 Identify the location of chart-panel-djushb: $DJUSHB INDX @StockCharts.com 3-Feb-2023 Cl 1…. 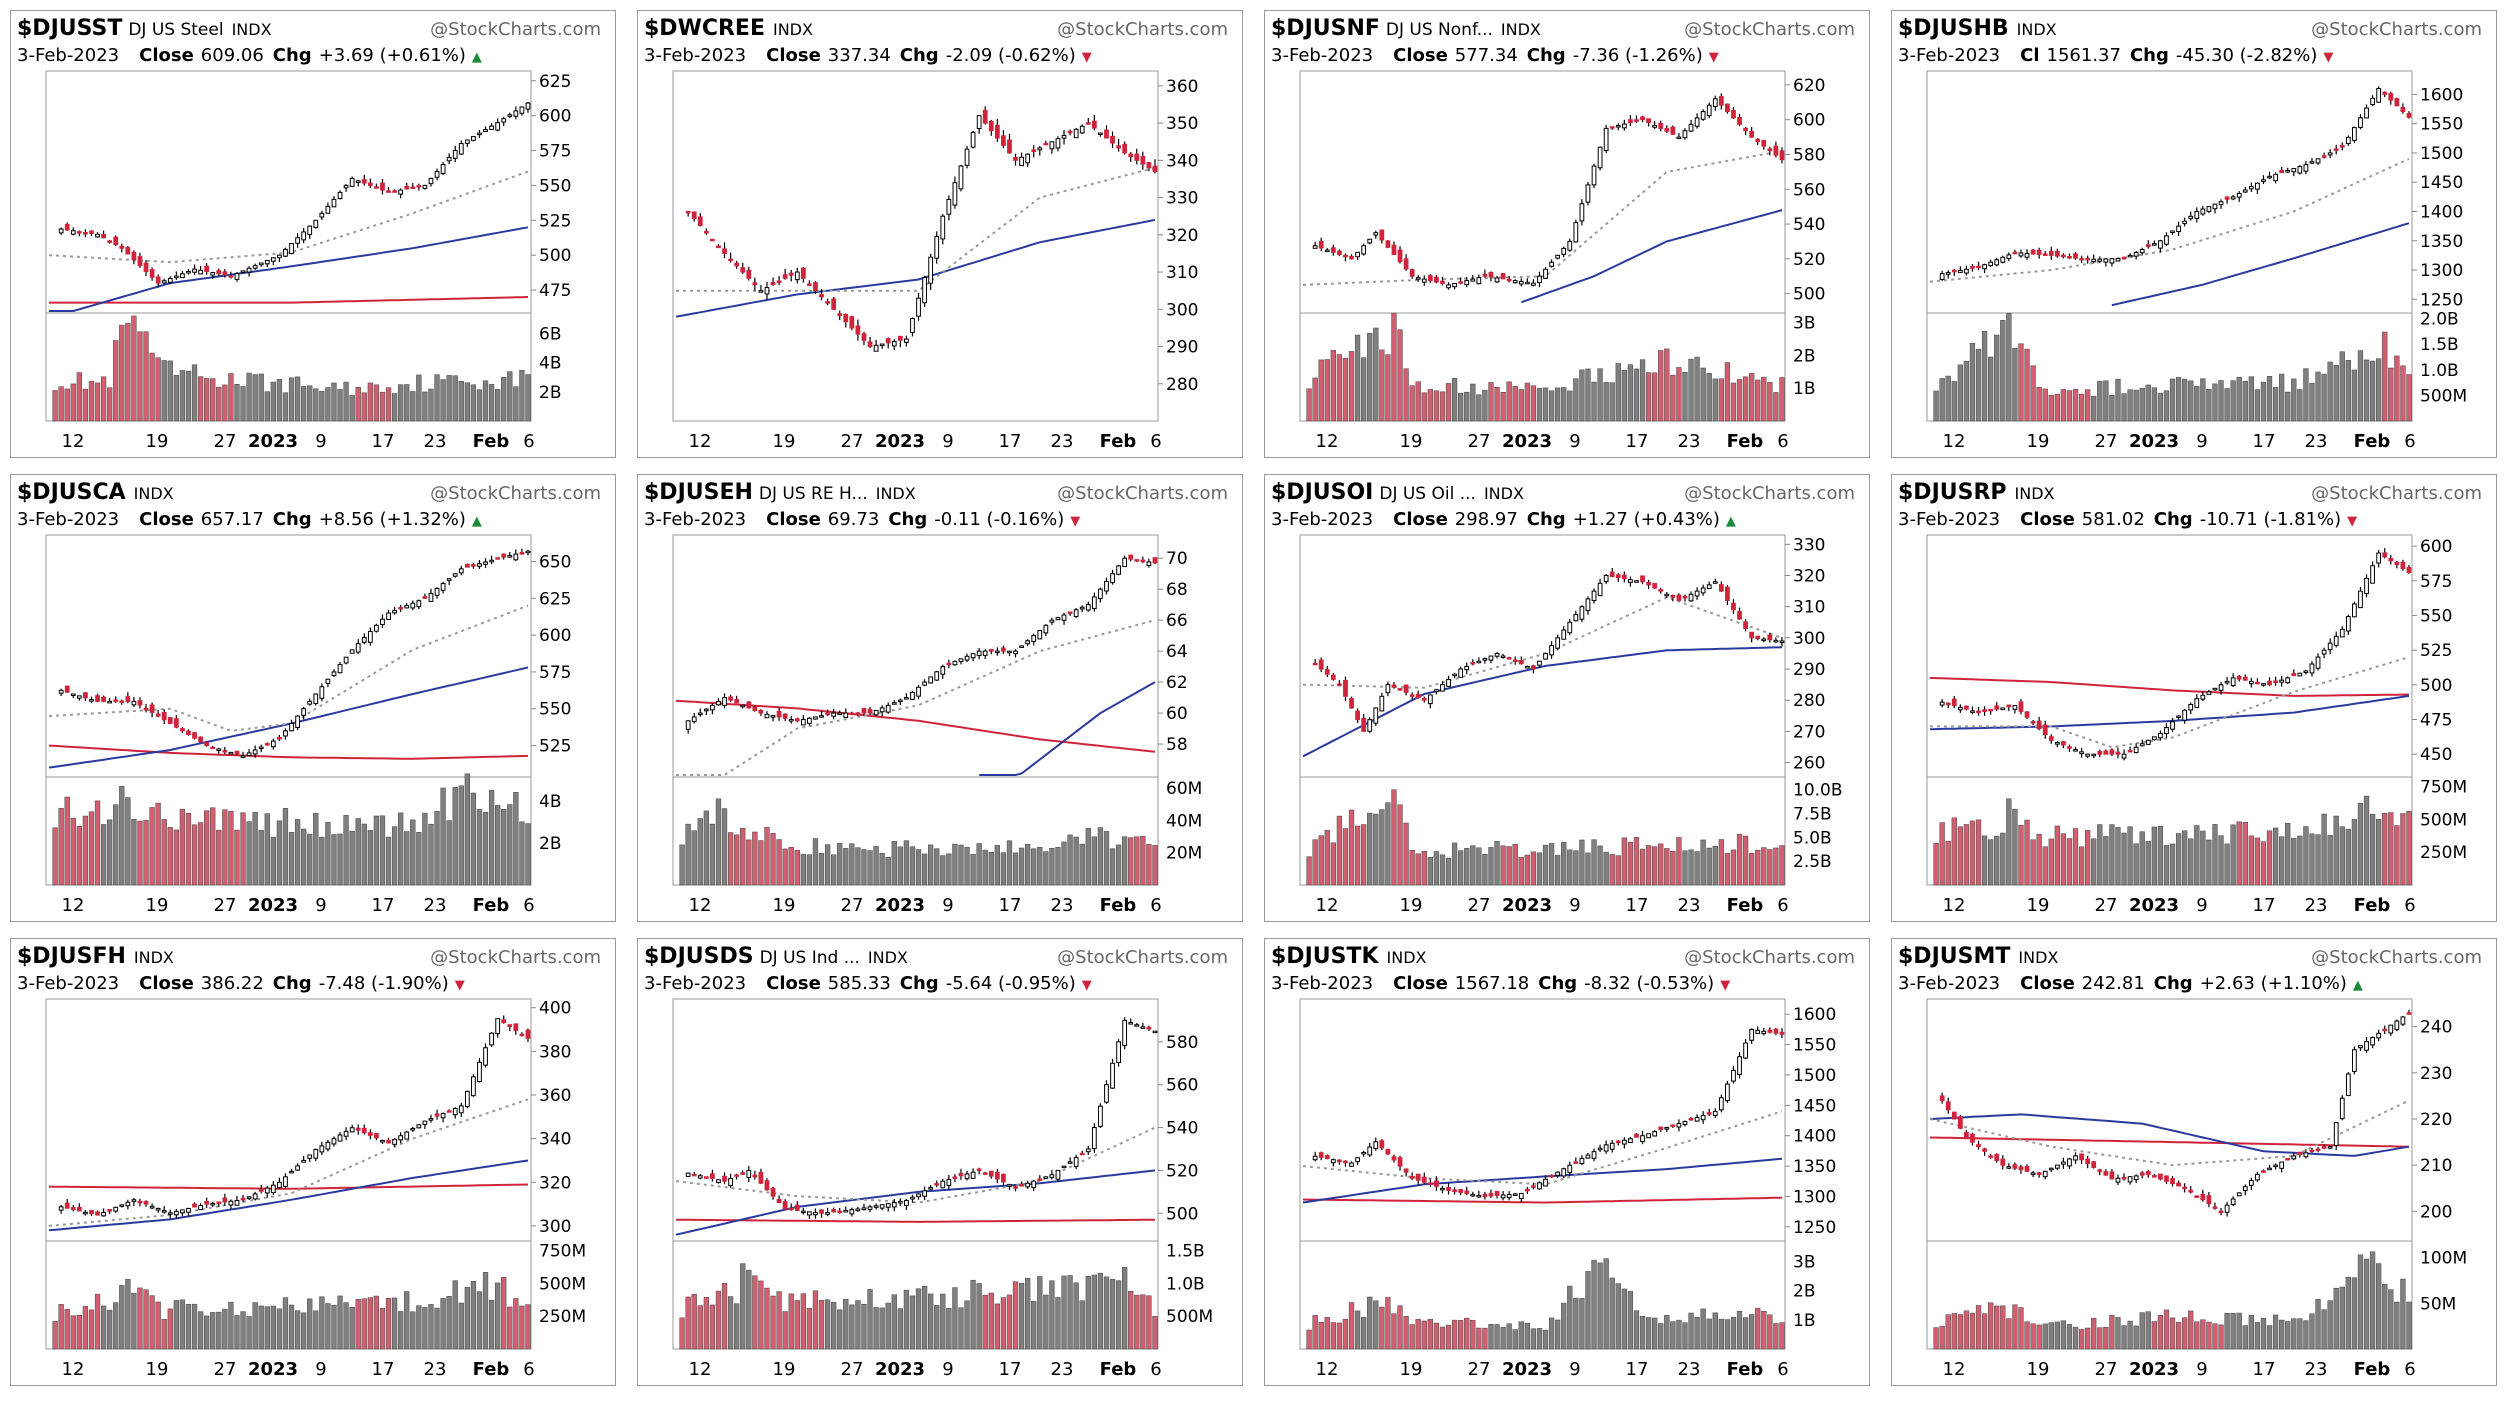
(2194, 234).